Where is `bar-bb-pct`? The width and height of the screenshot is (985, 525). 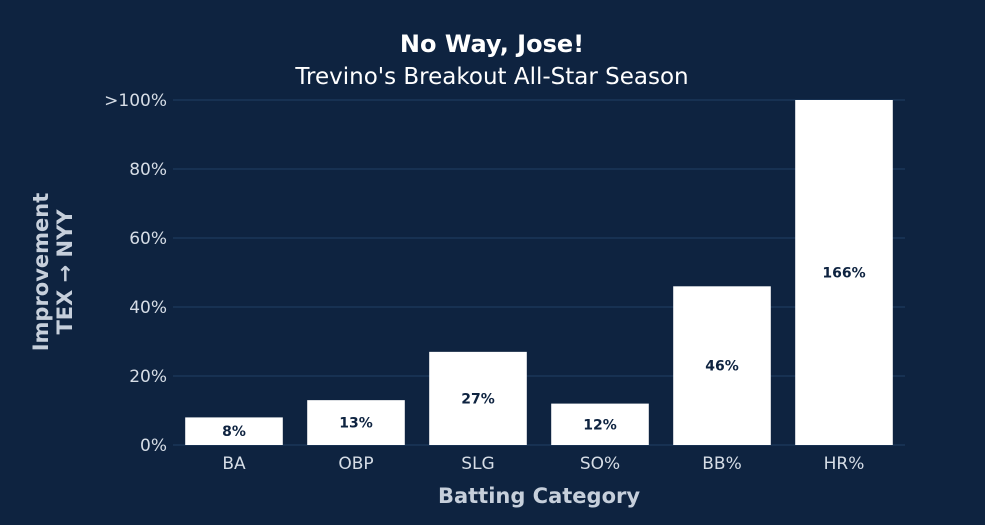
bar-bb-pct is located at coordinates (722, 365).